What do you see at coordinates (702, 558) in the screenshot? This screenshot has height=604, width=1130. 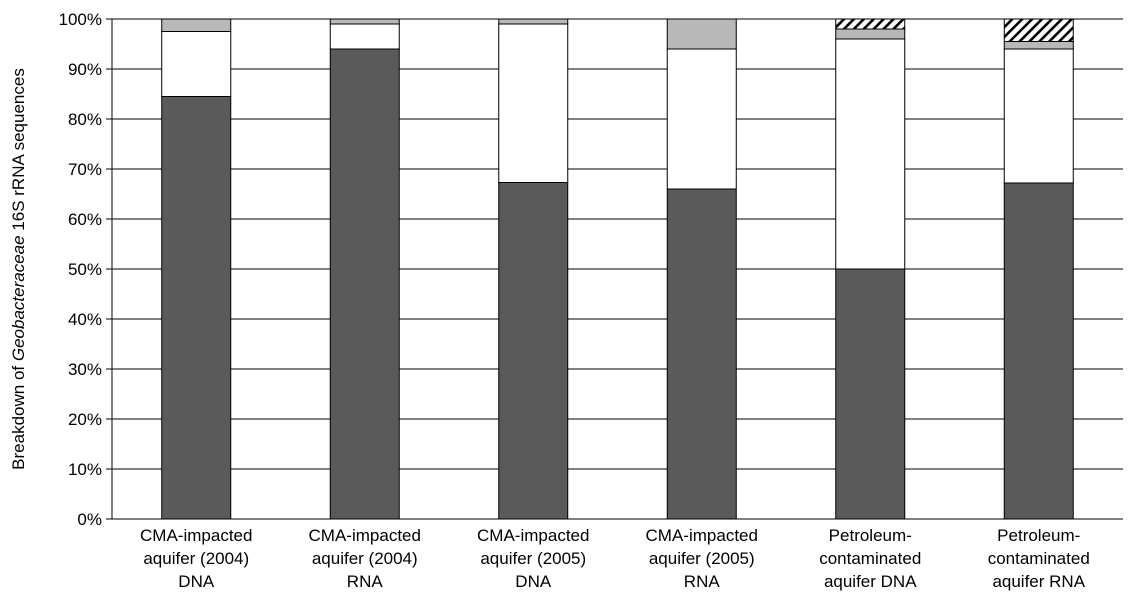 I see `x-category-label: CMA-impacted aquifer (2005) RNA` at bounding box center [702, 558].